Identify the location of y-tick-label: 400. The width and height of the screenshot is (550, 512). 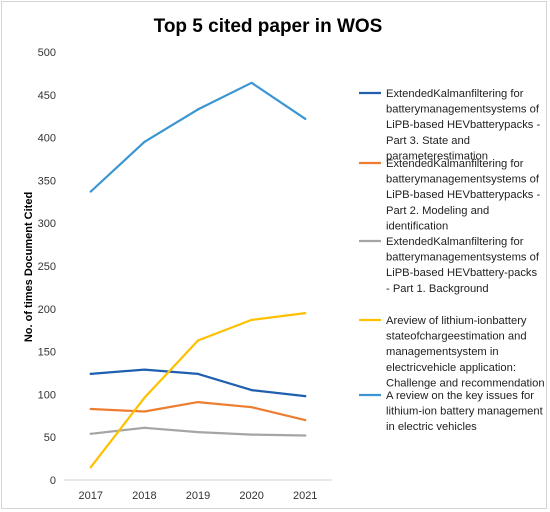
(47, 139).